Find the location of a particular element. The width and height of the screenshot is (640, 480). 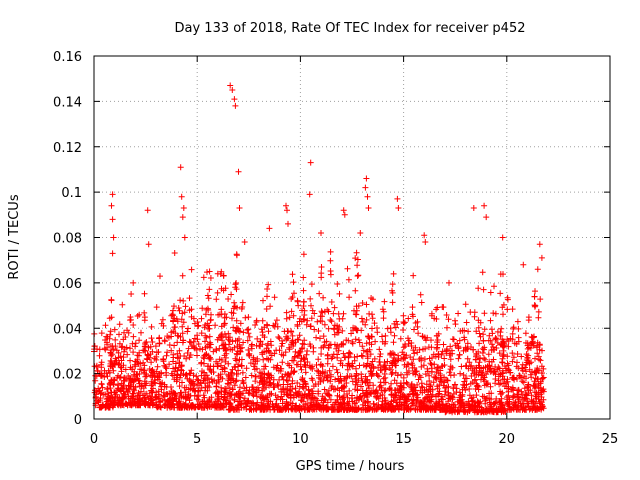

x-tick-label: 5 is located at coordinates (197, 439).